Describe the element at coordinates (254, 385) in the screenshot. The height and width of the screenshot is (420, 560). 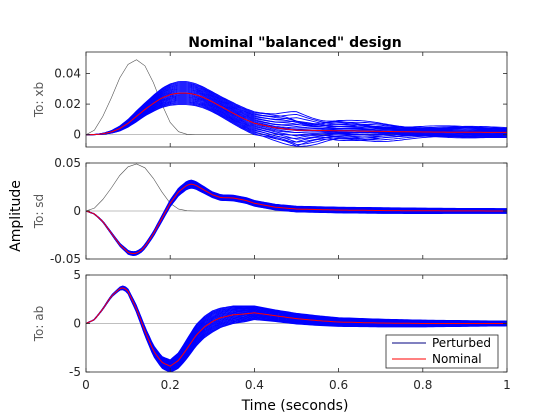
I see `x-tick-label: 0.4` at that location.